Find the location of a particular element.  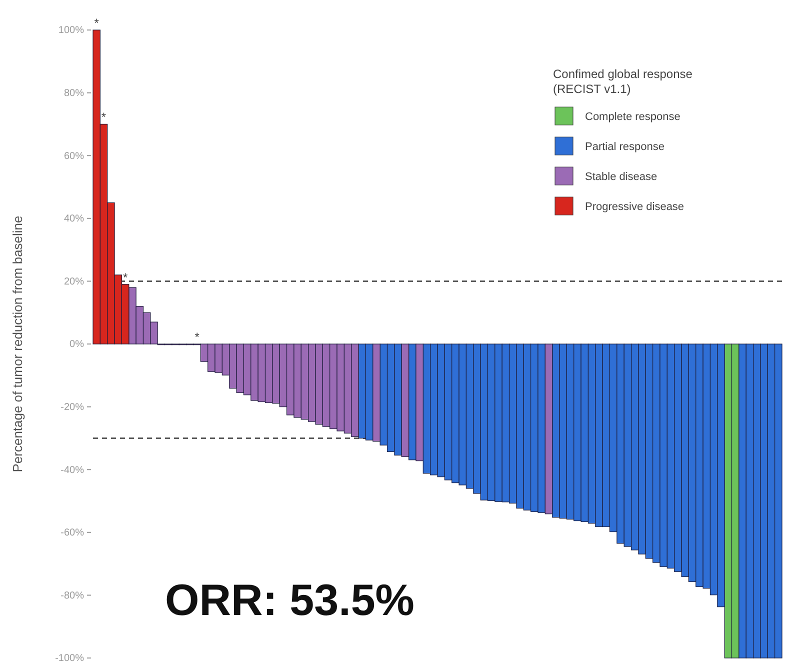

y-tick-label: 80% is located at coordinates (74, 93).